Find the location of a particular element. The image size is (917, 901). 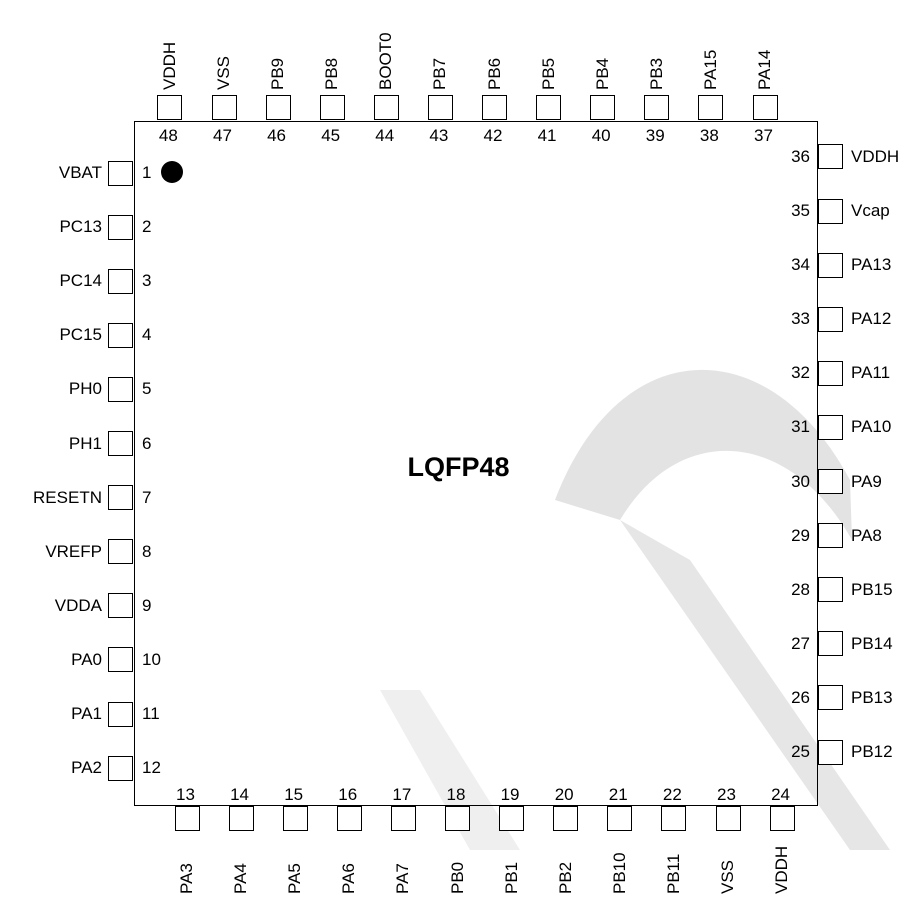

pin-number-28: 28 is located at coordinates (800, 589).